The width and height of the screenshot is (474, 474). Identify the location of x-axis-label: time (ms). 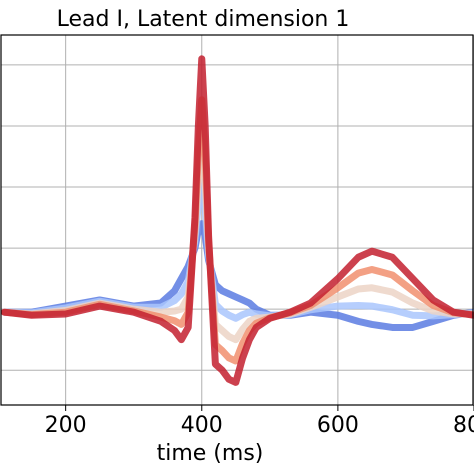
(210, 453).